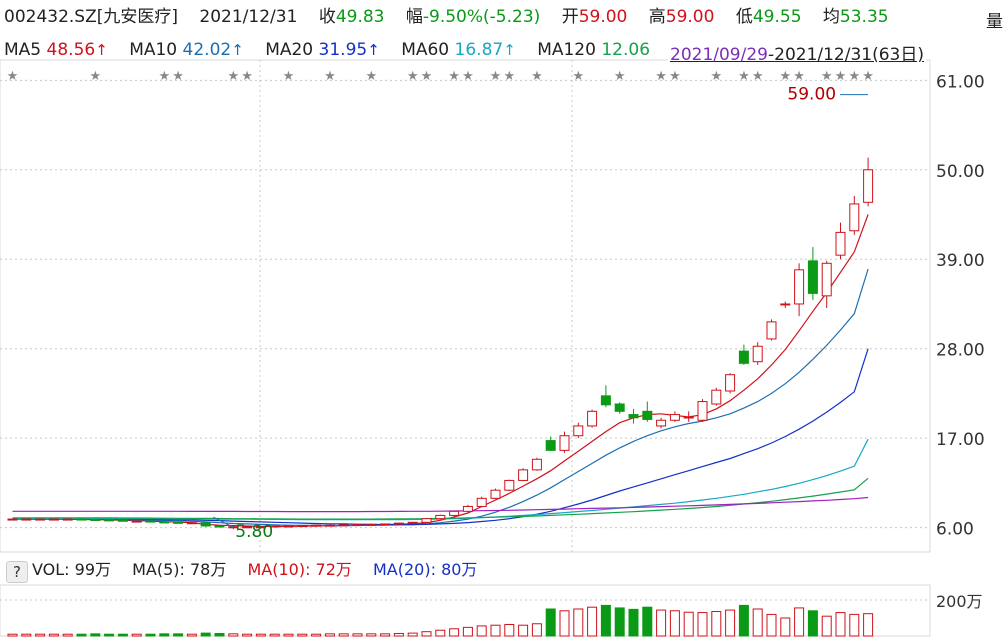 The width and height of the screenshot is (1008, 638). What do you see at coordinates (360, 17) in the screenshot?
I see `close-value: 49.83` at bounding box center [360, 17].